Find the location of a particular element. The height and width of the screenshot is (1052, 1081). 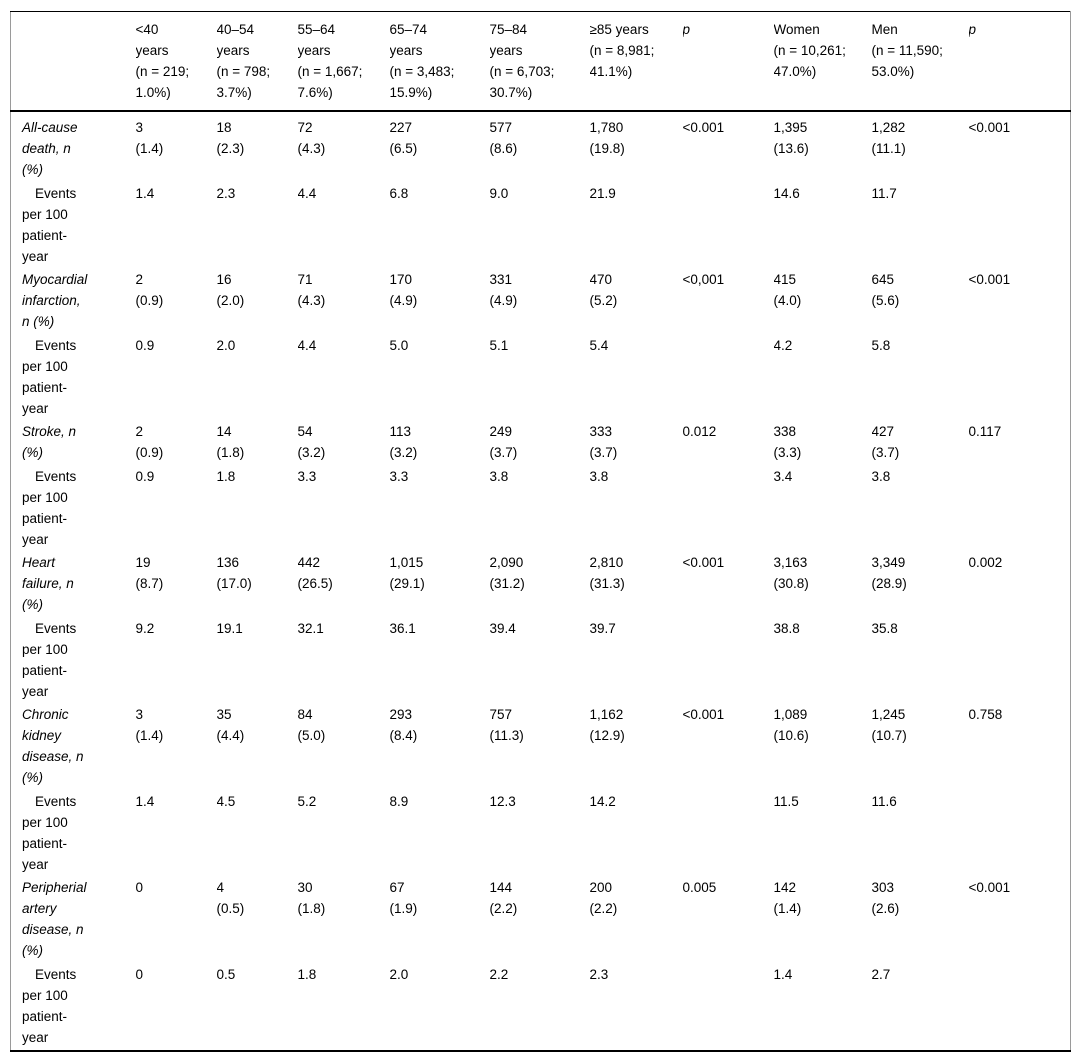

outcome-label: All-cause death, n (%) is located at coordinates (50, 148).